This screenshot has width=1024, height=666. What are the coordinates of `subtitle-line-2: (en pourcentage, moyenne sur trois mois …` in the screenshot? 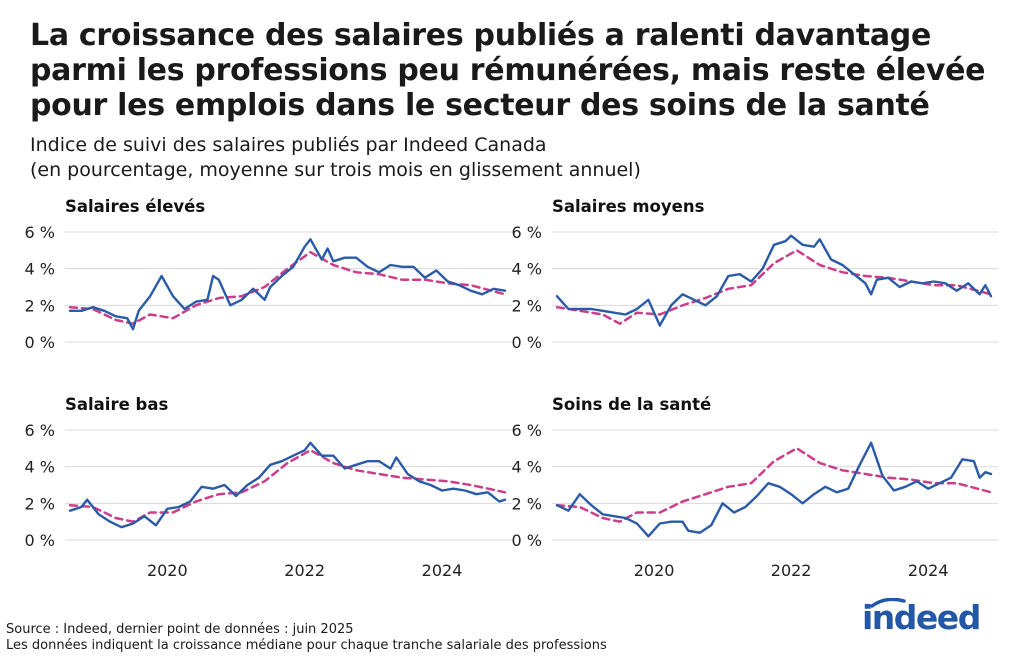 It's located at (335, 170).